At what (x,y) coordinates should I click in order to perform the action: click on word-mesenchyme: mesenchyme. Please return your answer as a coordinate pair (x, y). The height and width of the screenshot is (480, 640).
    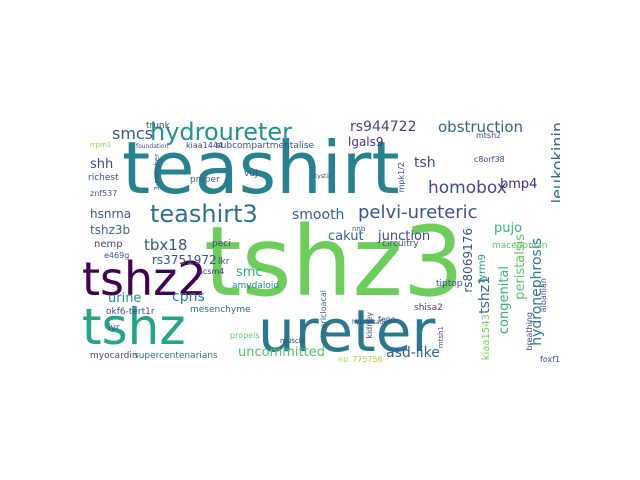
    Looking at the image, I should click on (220, 310).